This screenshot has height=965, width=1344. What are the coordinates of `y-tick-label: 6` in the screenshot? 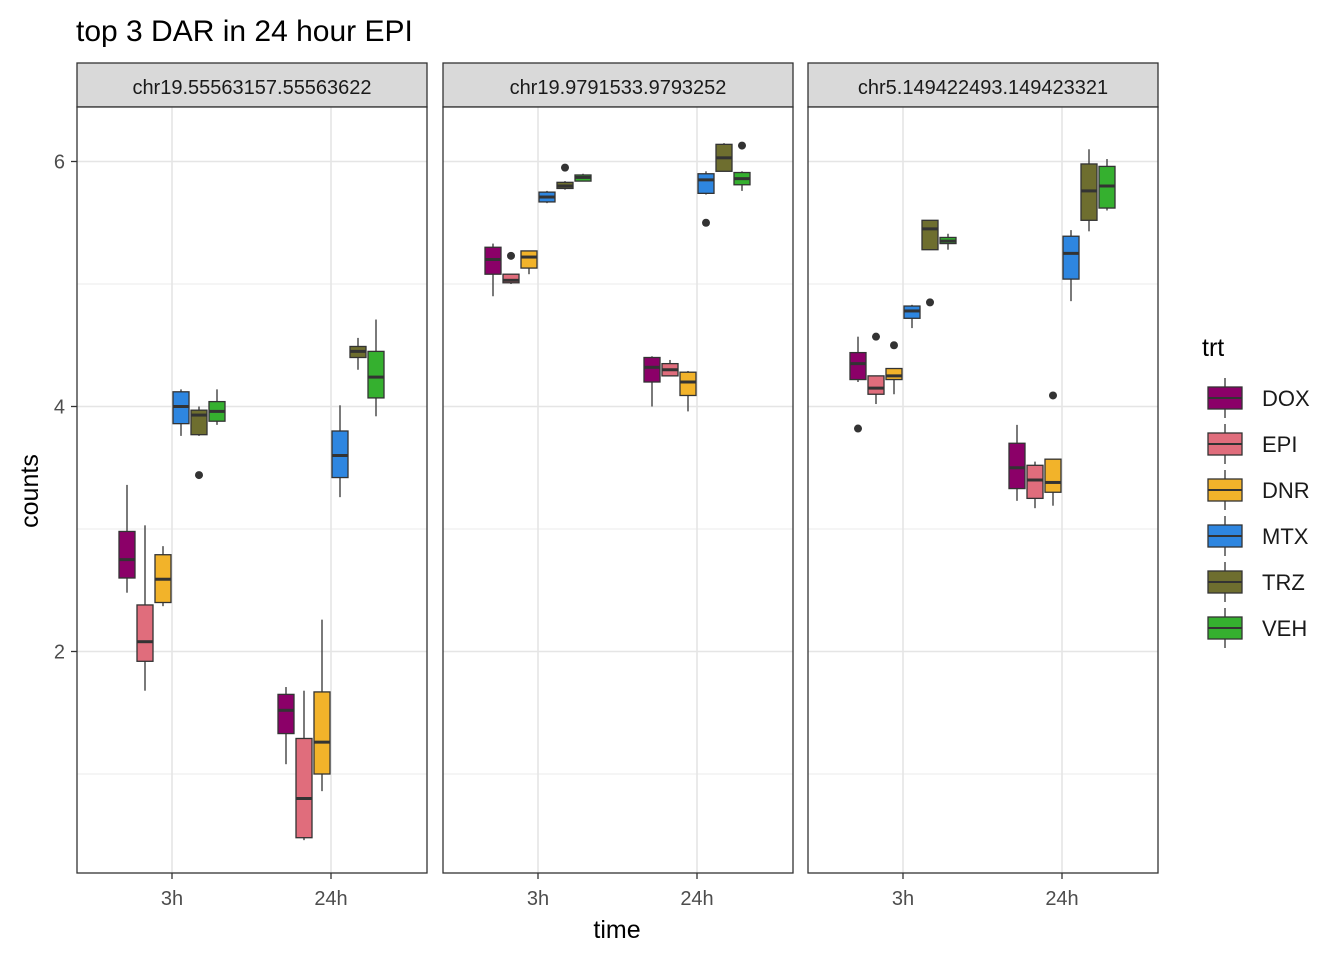 It's located at (59, 163).